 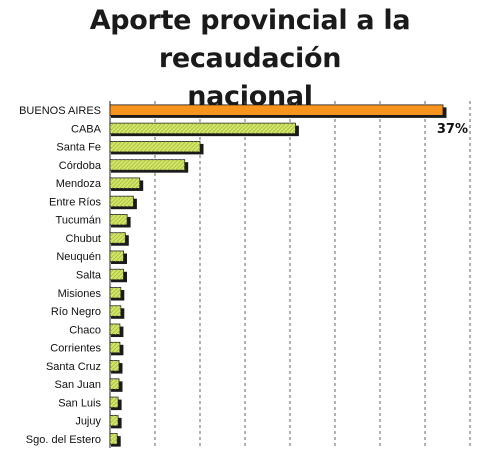 I want to click on category-label: Tucumán, so click(x=78, y=221).